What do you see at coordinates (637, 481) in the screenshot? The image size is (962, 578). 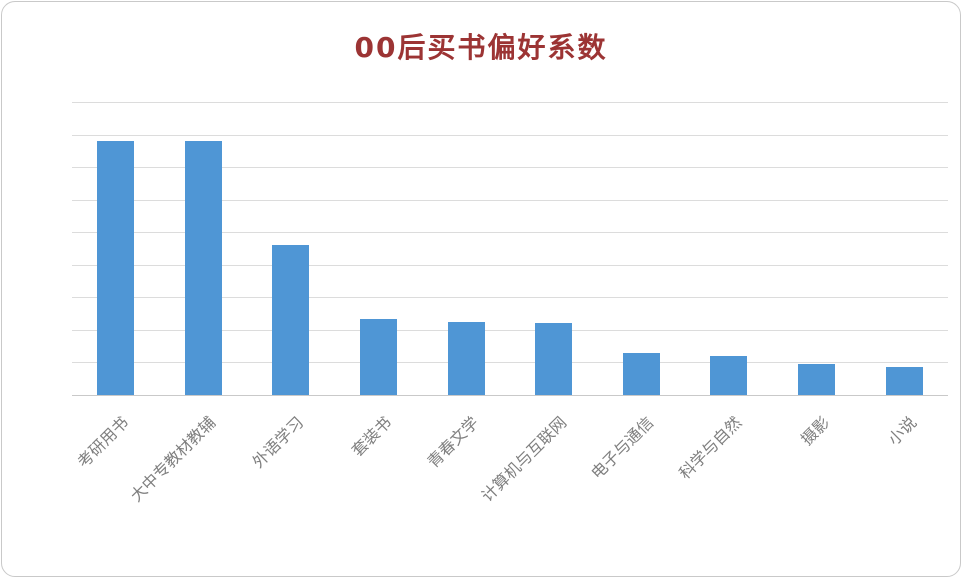 I see `x-axis-label-slot: 电子与通信` at bounding box center [637, 481].